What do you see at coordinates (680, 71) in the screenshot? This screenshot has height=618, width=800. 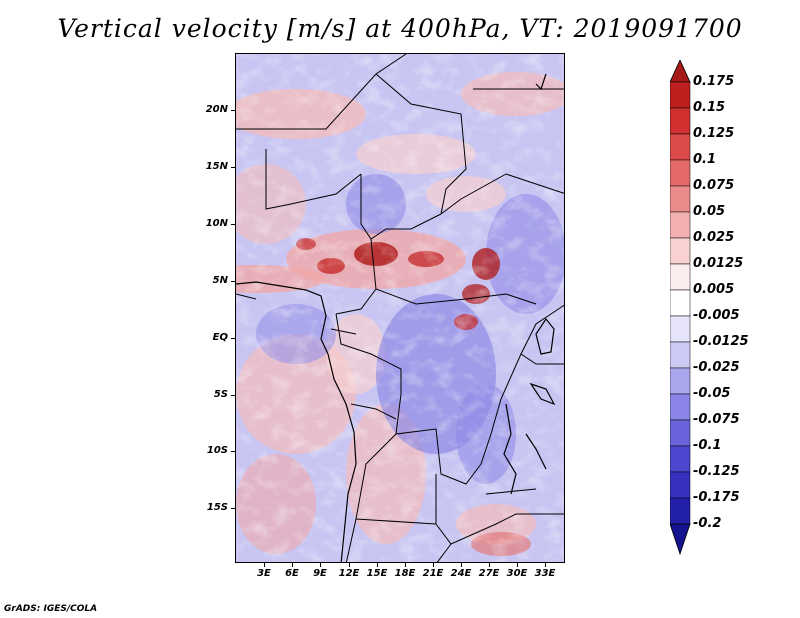 I see `colorbar-top-arrow` at bounding box center [680, 71].